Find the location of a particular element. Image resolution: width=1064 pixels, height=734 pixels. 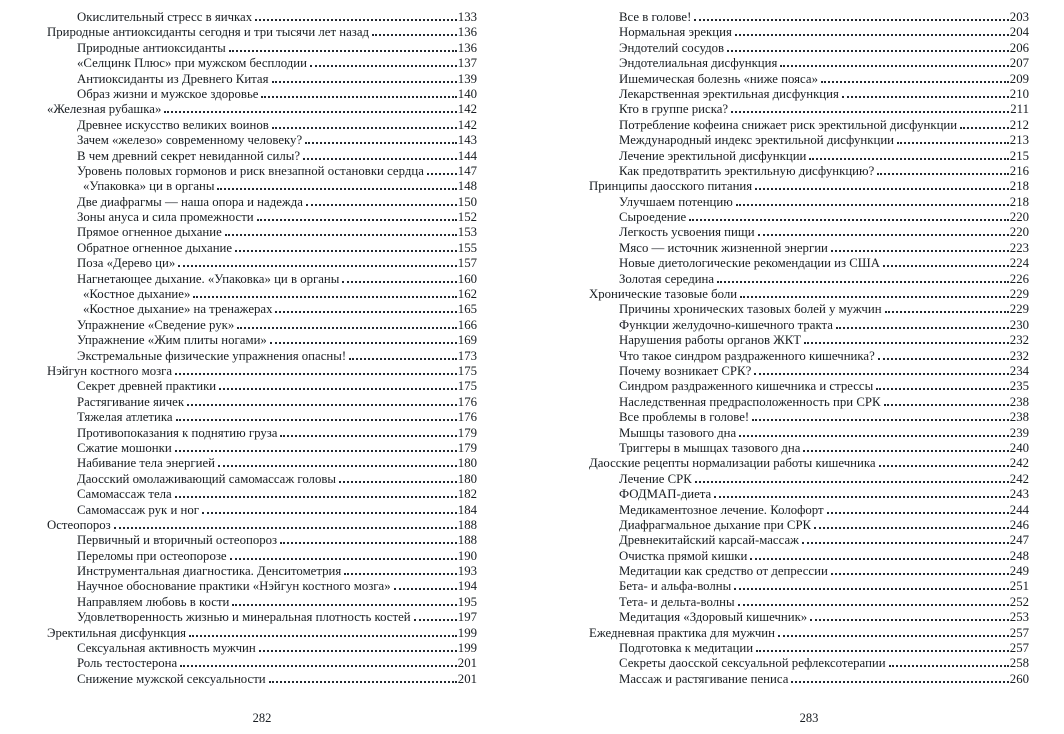

toc-entry-page-number: 144 is located at coordinates (467, 155).